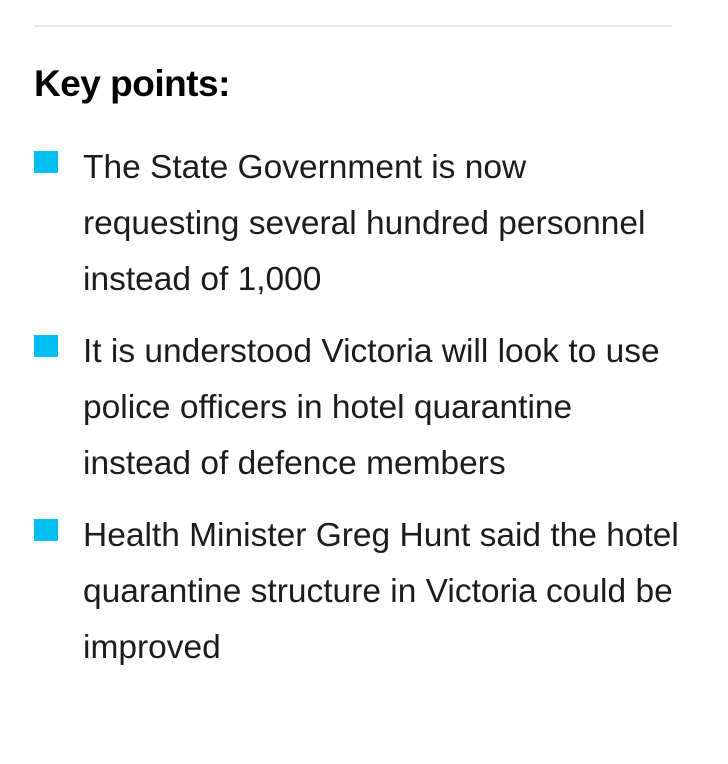 The image size is (728, 764). What do you see at coordinates (352, 26) in the screenshot?
I see `divider` at bounding box center [352, 26].